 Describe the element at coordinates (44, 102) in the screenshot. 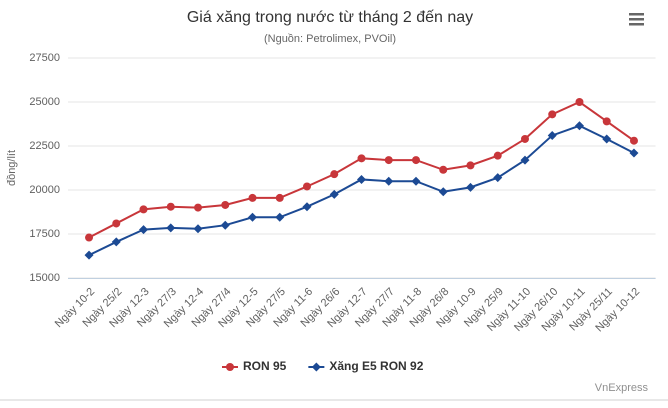

I see `y-tick-label: 25000` at that location.